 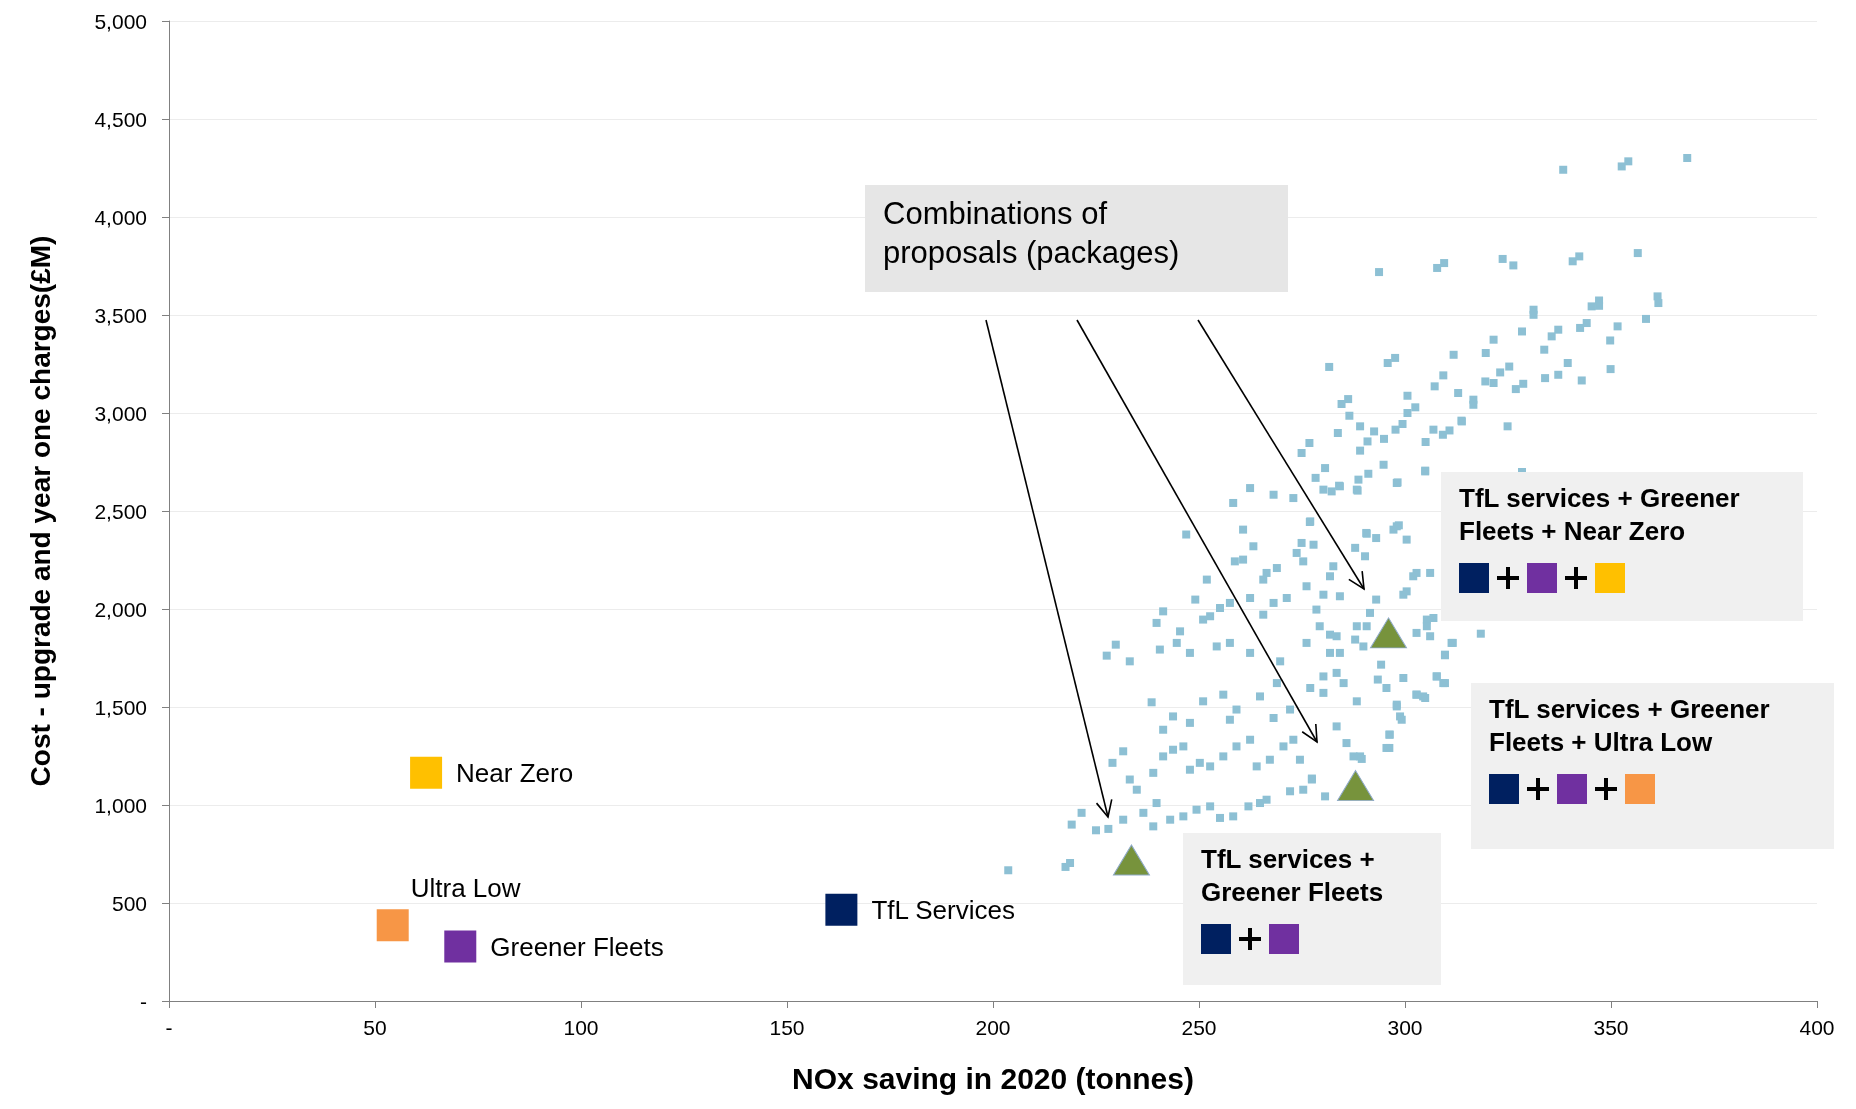 I want to click on x-tick-label: 350, so click(x=1611, y=1027).